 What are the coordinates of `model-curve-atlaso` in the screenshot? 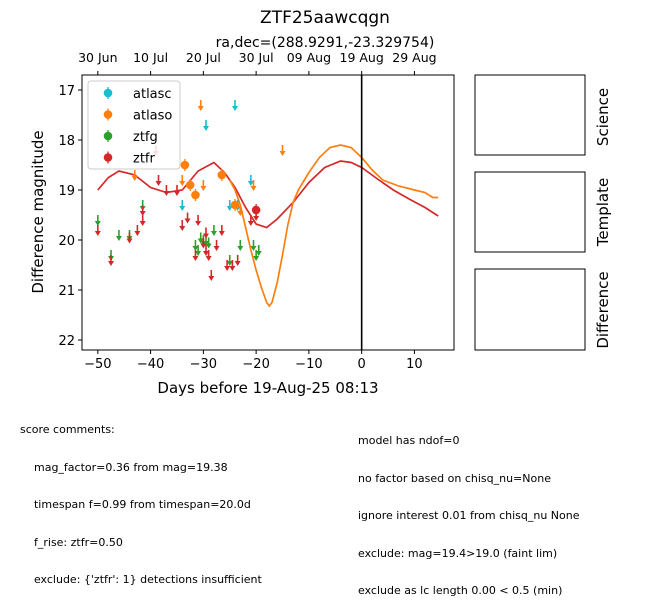 It's located at (333, 226).